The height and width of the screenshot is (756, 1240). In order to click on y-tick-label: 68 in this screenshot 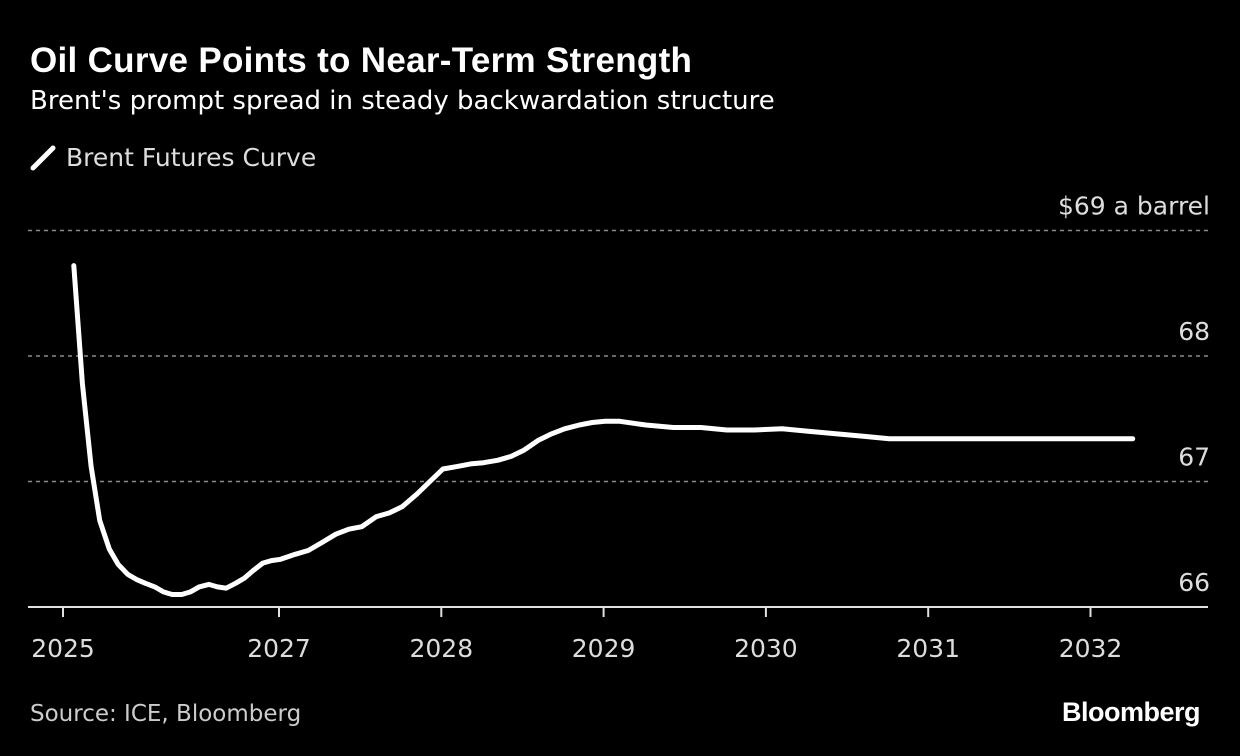, I will do `click(1194, 331)`.